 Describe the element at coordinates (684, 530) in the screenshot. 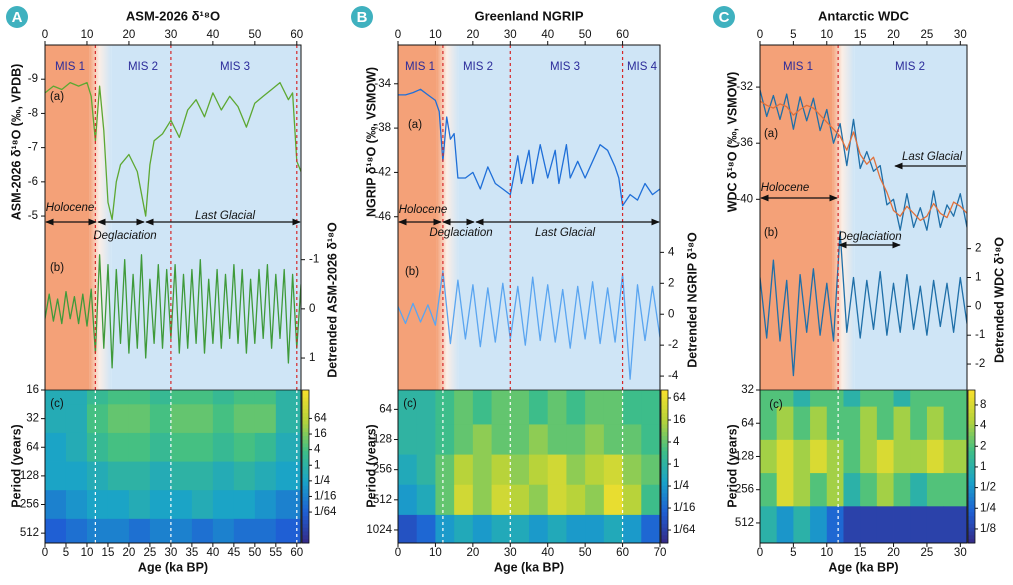

I see `colorbar-label: 1/64` at that location.